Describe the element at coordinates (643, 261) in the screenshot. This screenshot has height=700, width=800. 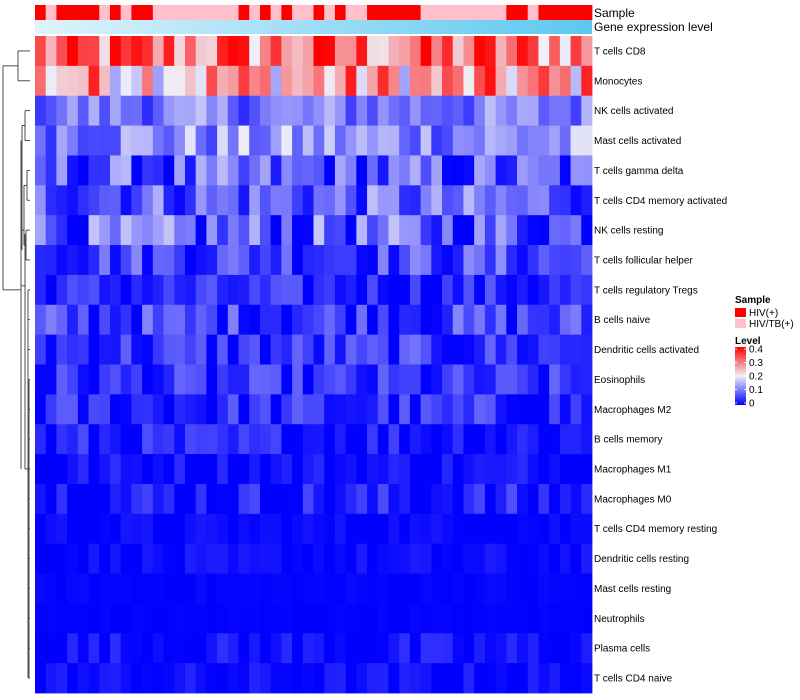
I see `row-label: T cells follicular helper` at that location.